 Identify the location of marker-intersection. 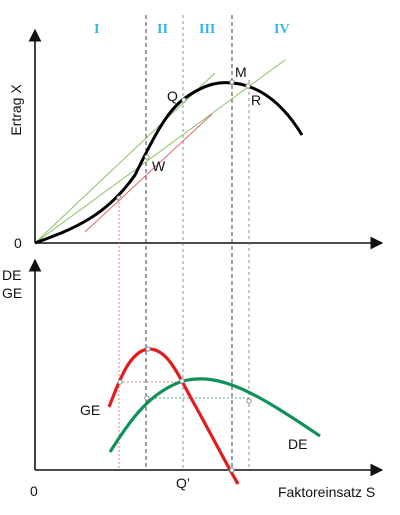
(182, 381).